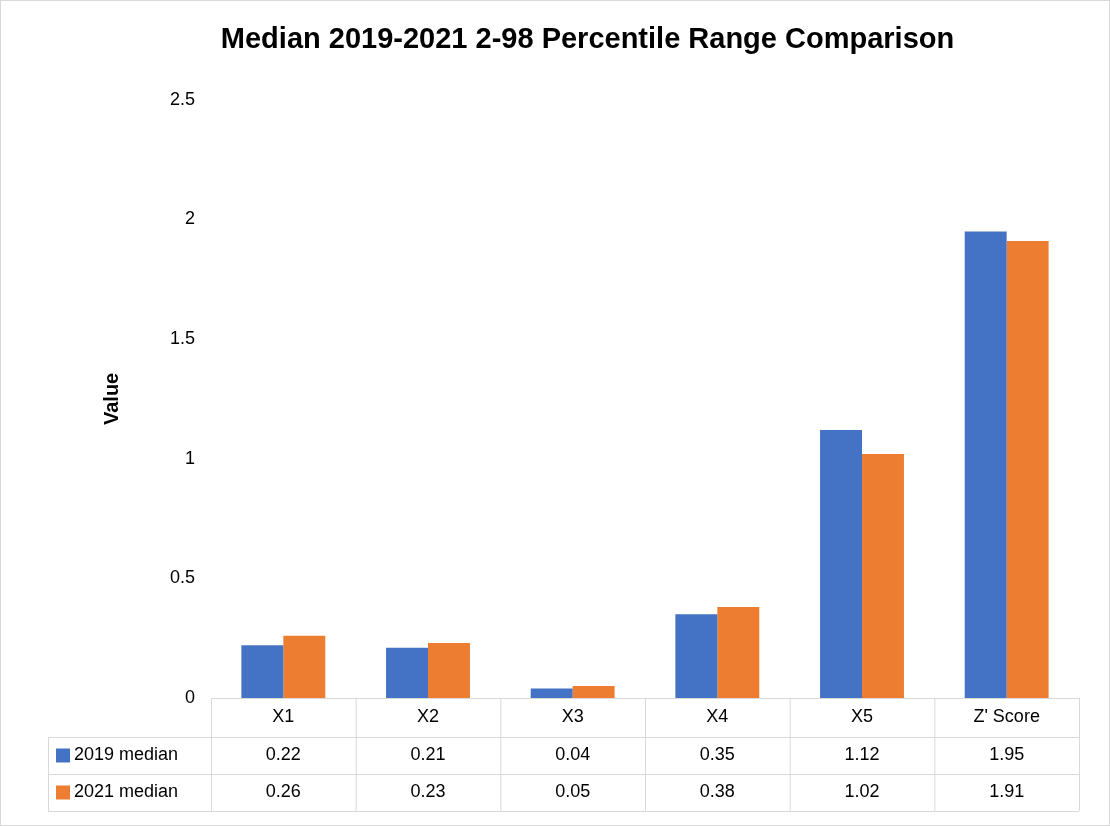 Image resolution: width=1110 pixels, height=826 pixels. Describe the element at coordinates (428, 754) in the screenshot. I see `data-label: 0.21` at that location.